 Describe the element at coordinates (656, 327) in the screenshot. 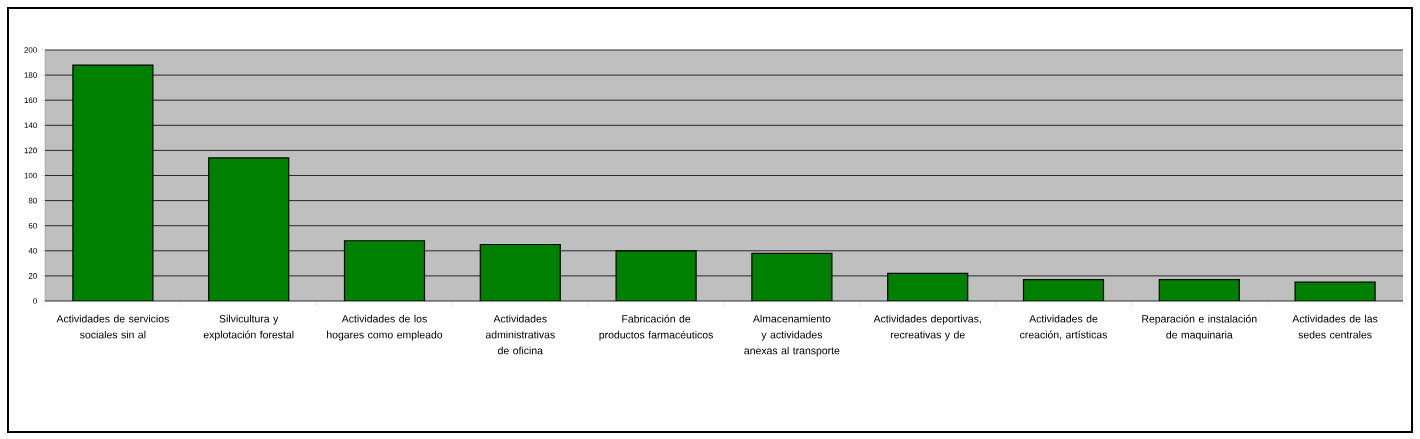

I see `x-tick-label: Fabricación de productos farmacéuticos` at that location.